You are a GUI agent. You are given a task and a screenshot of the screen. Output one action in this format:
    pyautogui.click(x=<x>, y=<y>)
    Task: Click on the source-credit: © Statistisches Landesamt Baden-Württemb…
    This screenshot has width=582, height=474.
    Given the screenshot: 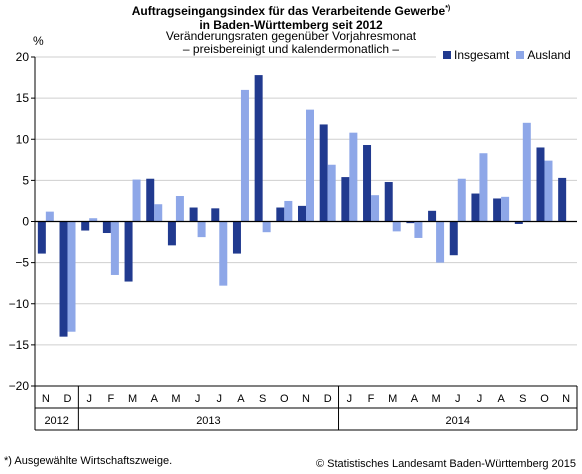 What is the action you would take?
    pyautogui.click(x=445, y=464)
    